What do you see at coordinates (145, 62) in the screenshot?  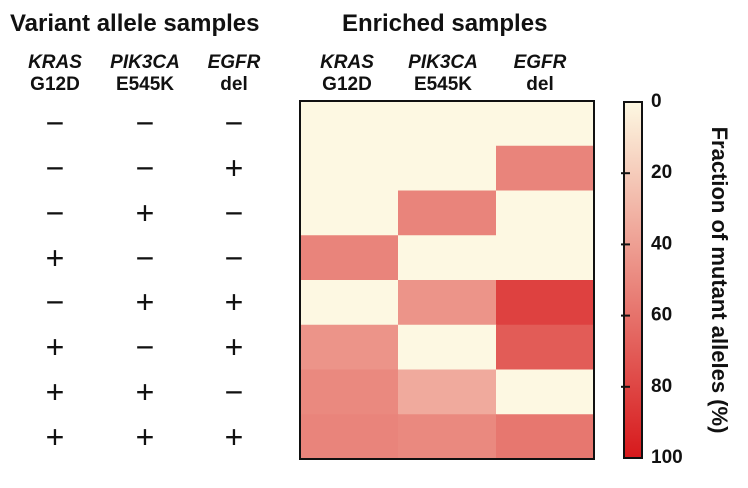 I see `variant-col-gene: PIK3CA` at bounding box center [145, 62].